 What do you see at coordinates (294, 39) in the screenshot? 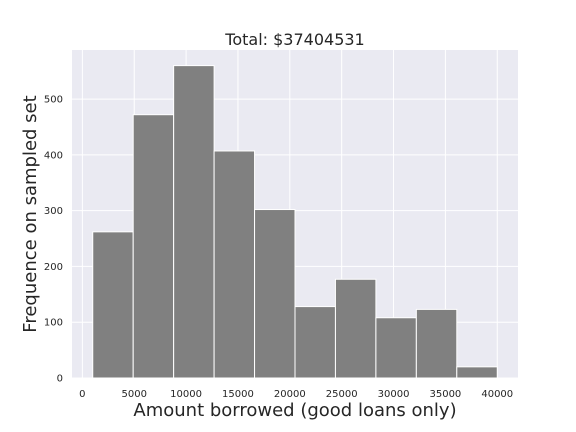
I see `chart-title: Total: $37404531` at bounding box center [294, 39].